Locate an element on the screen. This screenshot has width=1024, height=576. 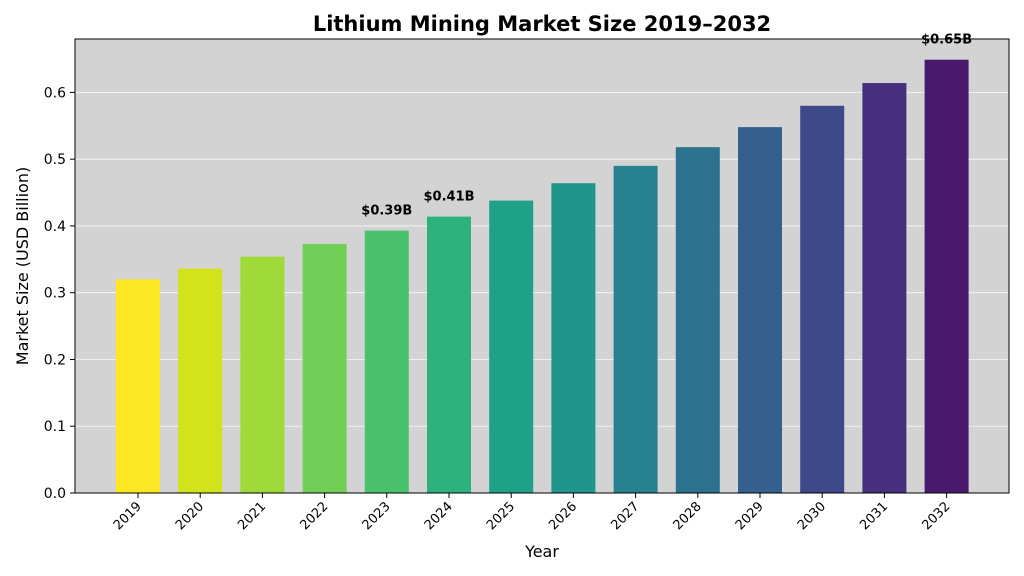
y-tick-label: 0.0 is located at coordinates (55, 494).